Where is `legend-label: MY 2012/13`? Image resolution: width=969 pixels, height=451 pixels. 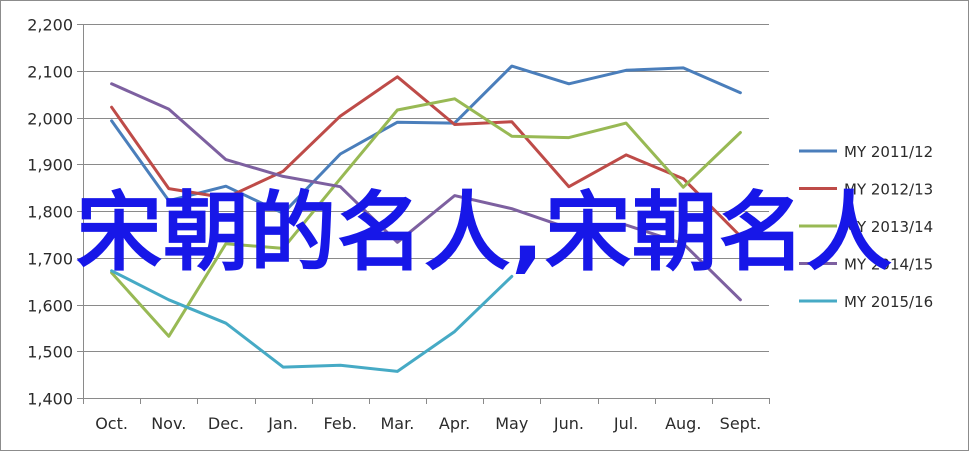
legend-label: MY 2012/13 is located at coordinates (888, 190).